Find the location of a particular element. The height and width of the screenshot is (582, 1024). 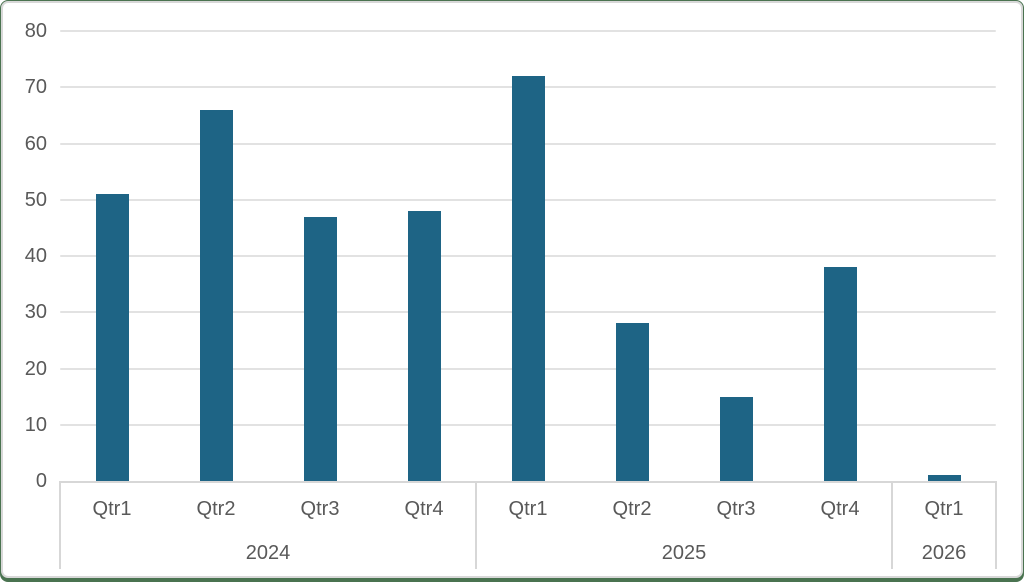

quarter-label-2025-qtr1: Qtr1 is located at coordinates (528, 509).